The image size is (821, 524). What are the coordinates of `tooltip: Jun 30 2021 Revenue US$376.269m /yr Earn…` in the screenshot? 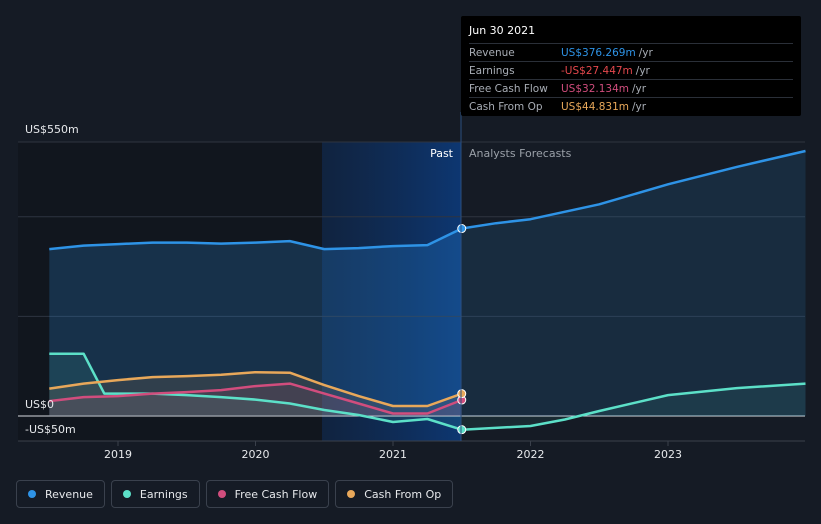 It's located at (631, 66).